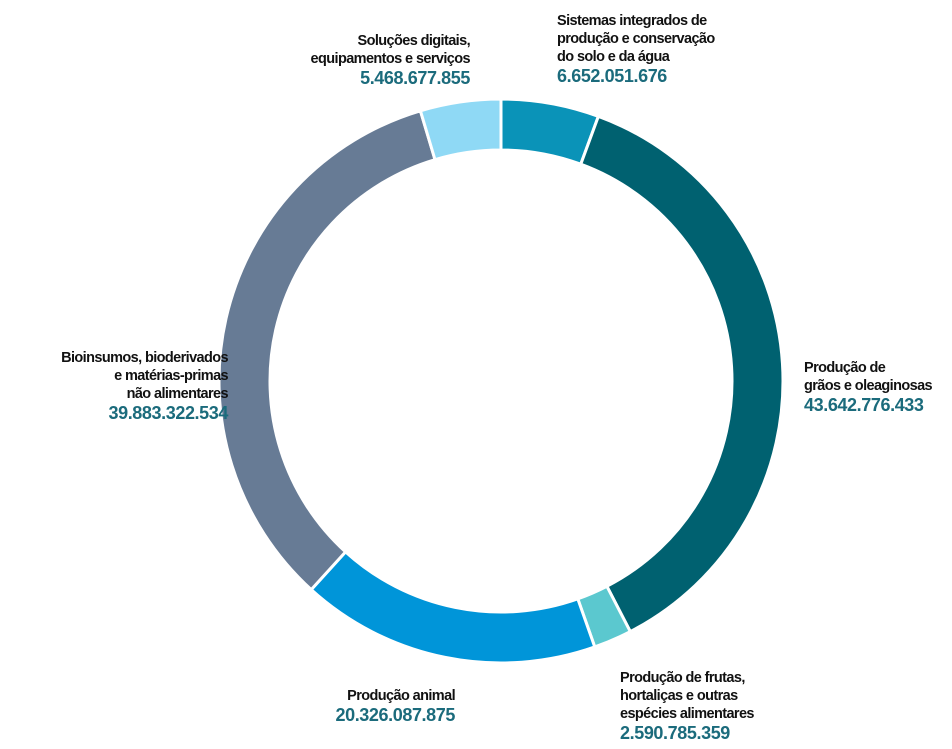 The height and width of the screenshot is (749, 952). I want to click on segment-value: 5.468.677.855, so click(415, 78).